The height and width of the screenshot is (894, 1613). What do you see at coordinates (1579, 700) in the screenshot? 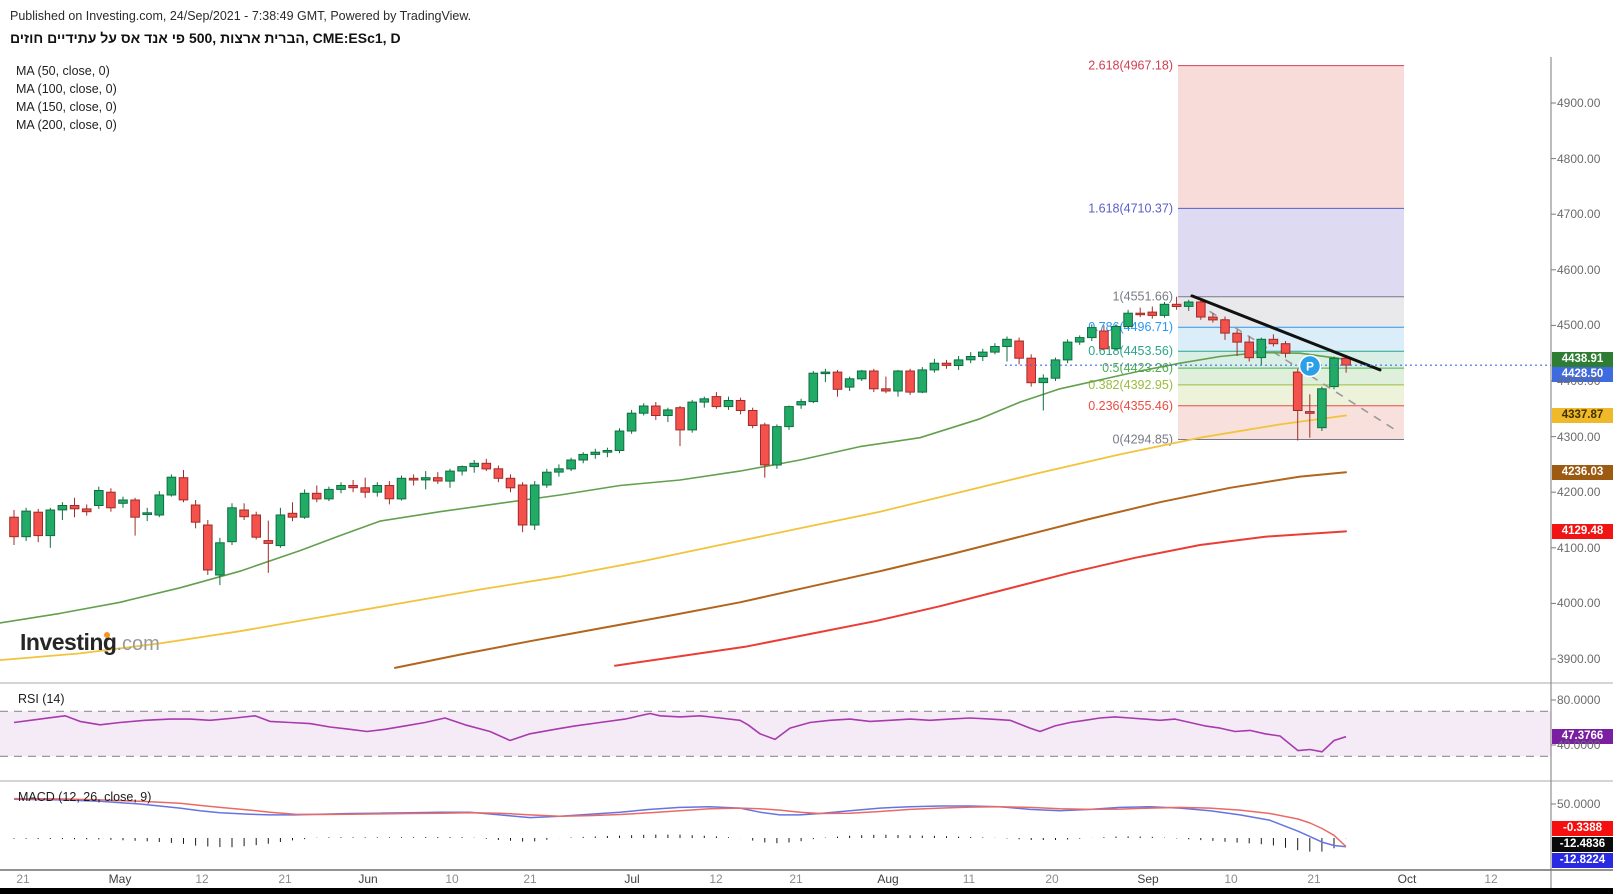
I see `rsi-tick-label: 80.0000` at bounding box center [1579, 700].